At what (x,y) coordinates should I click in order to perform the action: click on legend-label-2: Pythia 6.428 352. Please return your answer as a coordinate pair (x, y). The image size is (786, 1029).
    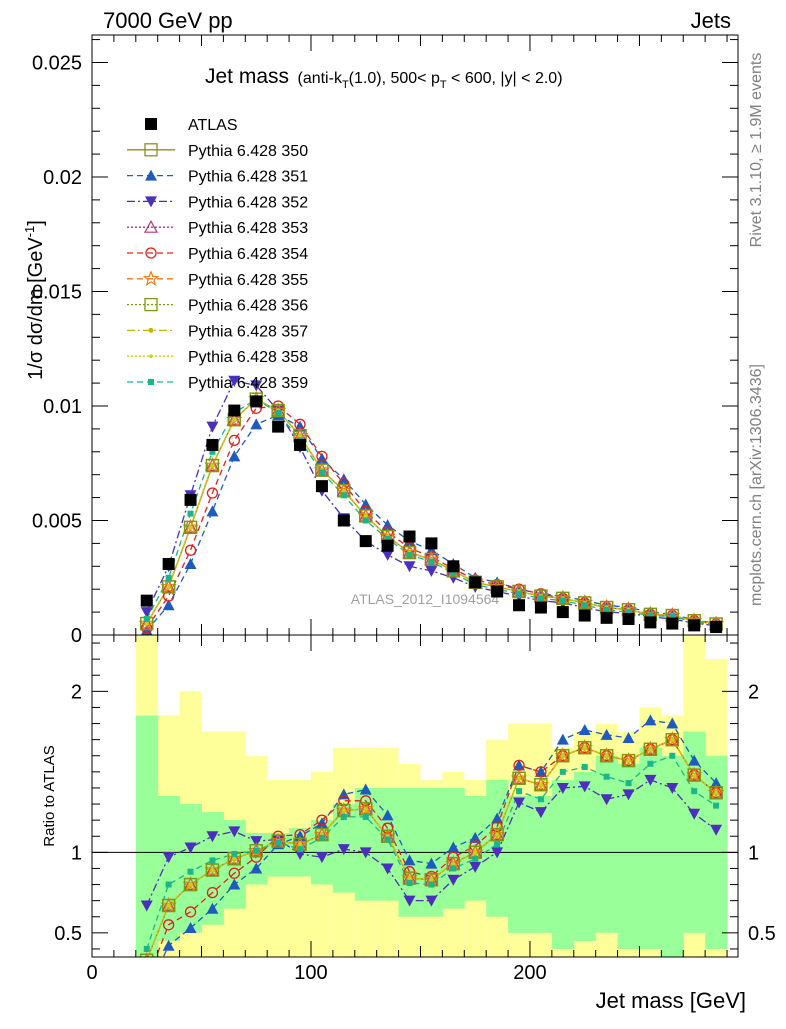
    Looking at the image, I should click on (248, 202).